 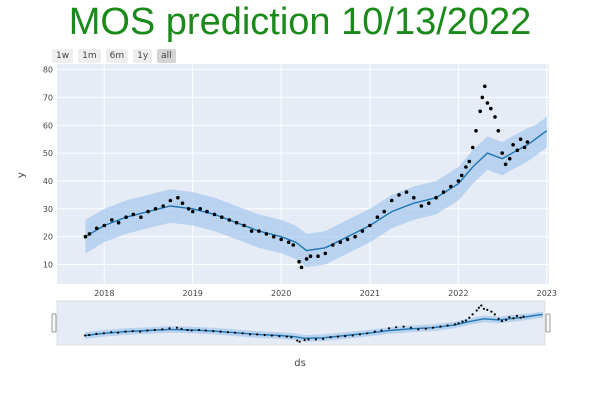 What do you see at coordinates (548, 323) in the screenshot?
I see `range-handle-right` at bounding box center [548, 323].